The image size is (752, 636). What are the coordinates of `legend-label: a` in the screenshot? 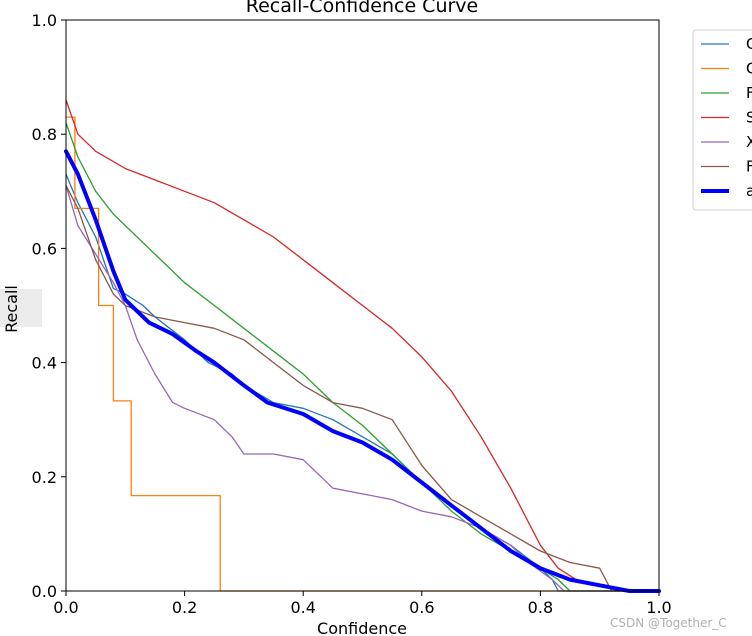 It's located at (749, 191).